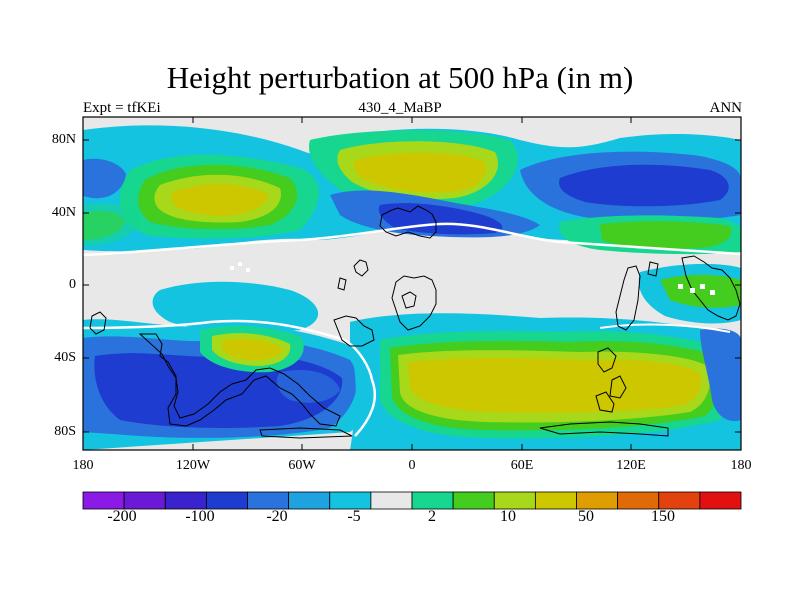  What do you see at coordinates (220, 199) in the screenshot?
I see `contour-north-olive` at bounding box center [220, 199].